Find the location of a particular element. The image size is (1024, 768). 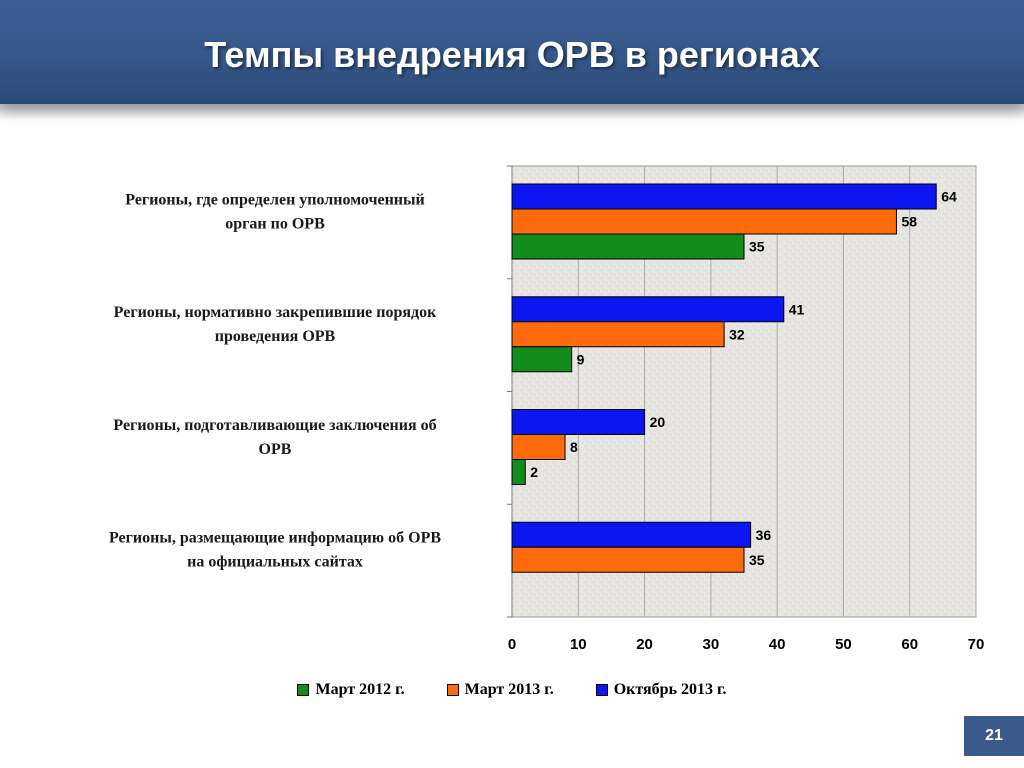

bar-value-label: 8 is located at coordinates (574, 447).